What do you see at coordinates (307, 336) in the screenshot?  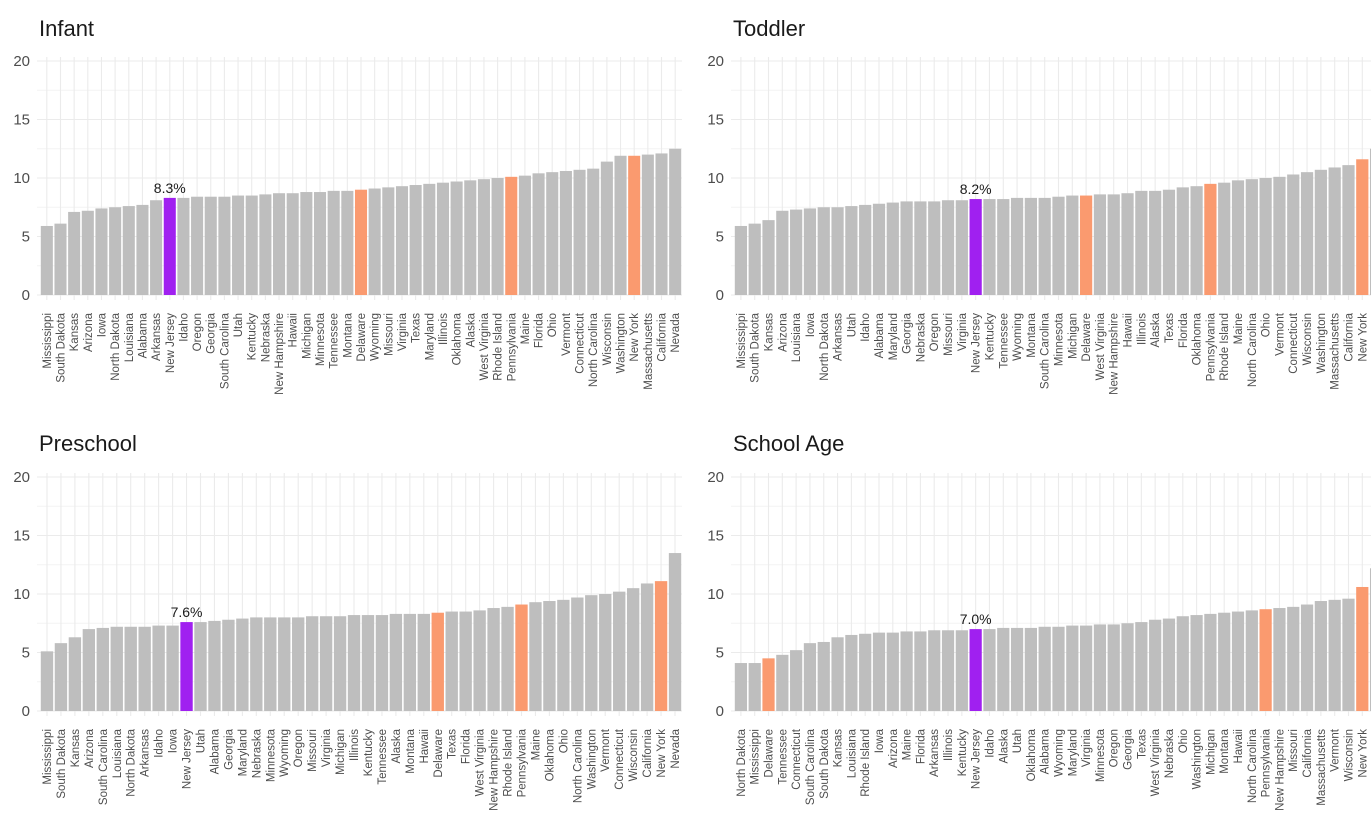 I see `x-tick-label: Michigan` at bounding box center [307, 336].